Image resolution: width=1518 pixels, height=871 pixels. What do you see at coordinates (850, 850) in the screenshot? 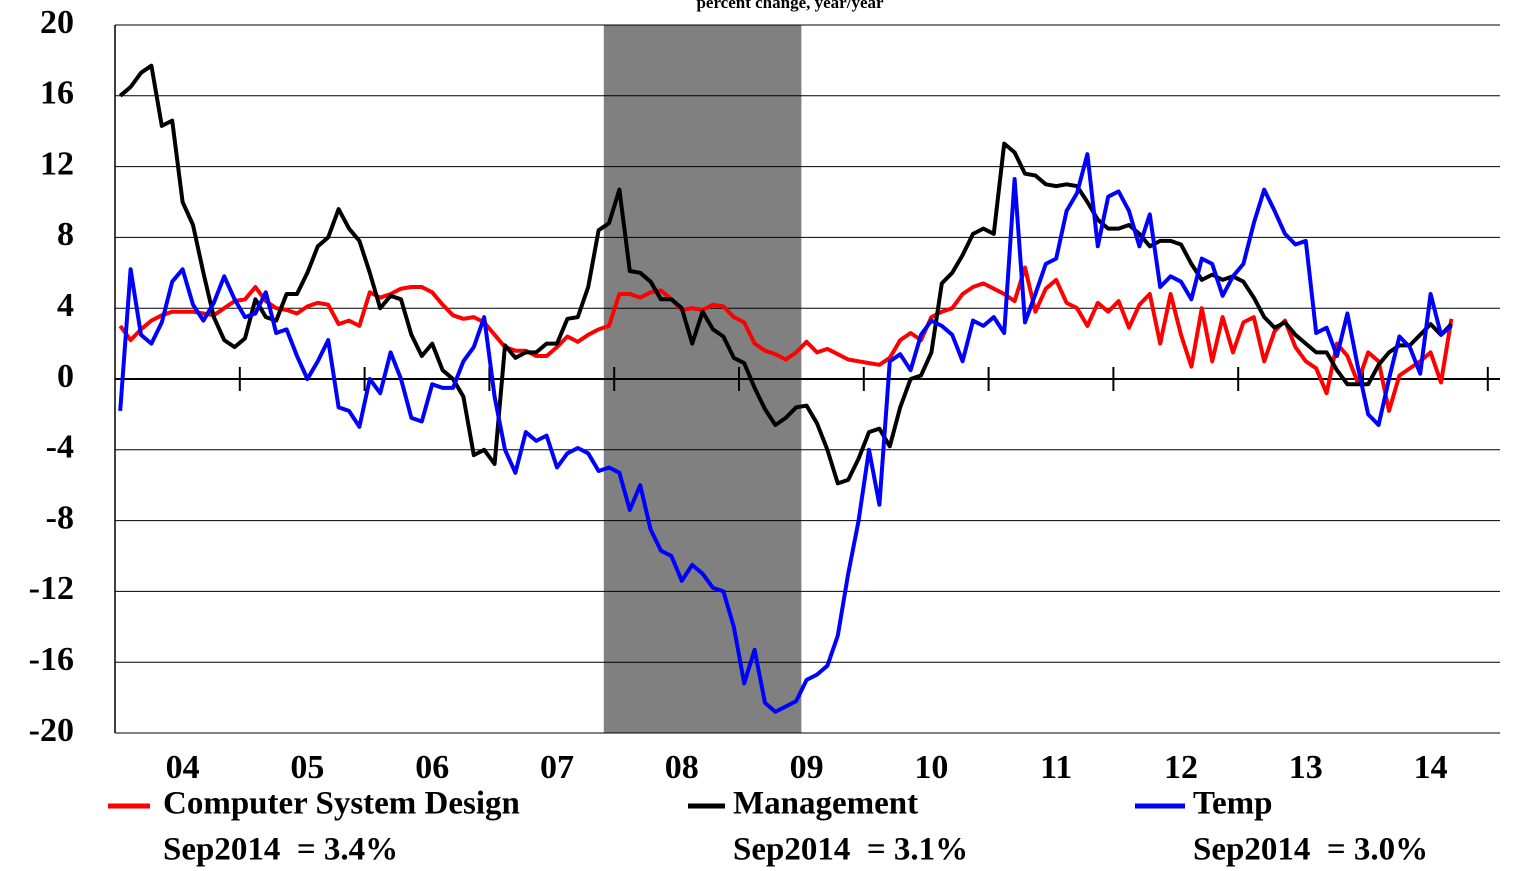
I see `legend-note: Sep2014 = 3.1%` at bounding box center [850, 850].